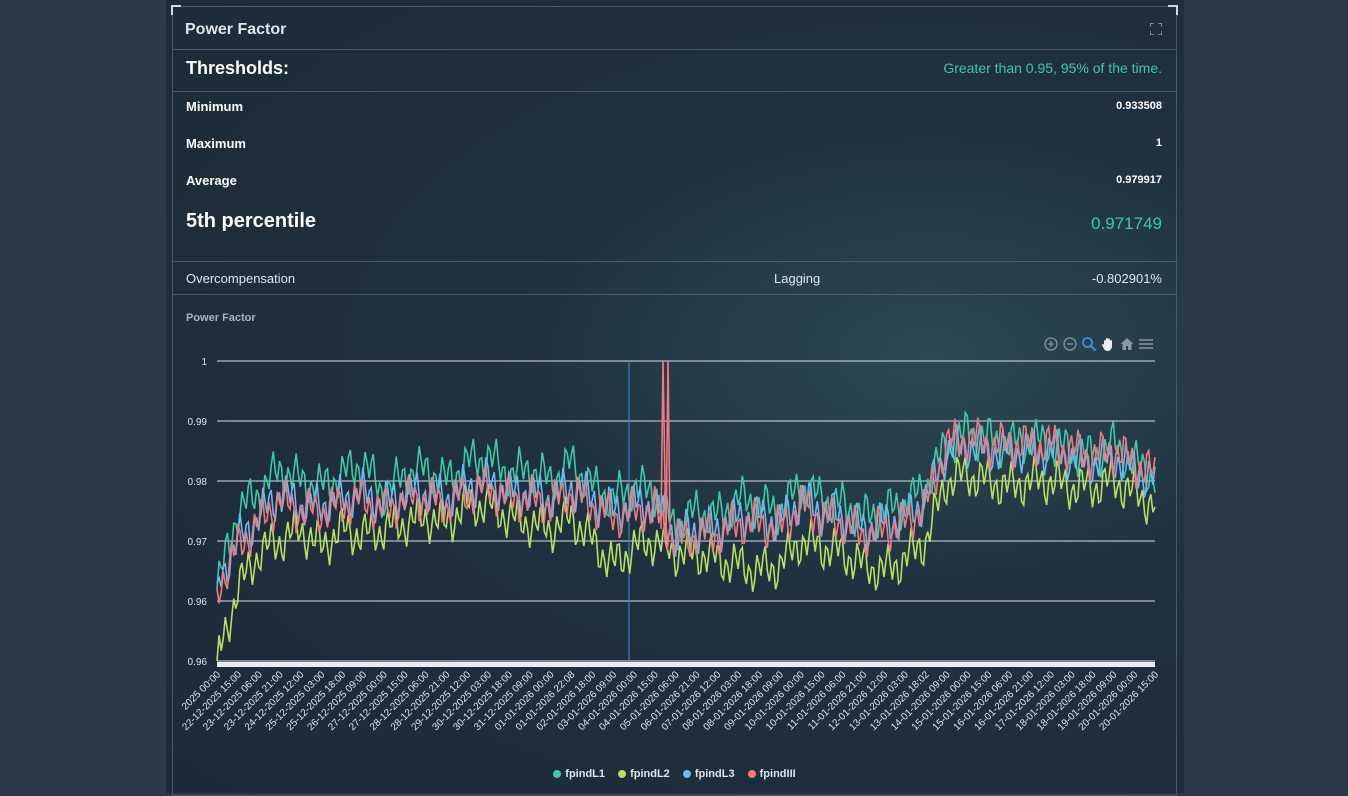 The image size is (1348, 796). Describe the element at coordinates (236, 29) in the screenshot. I see `card-title: Power Factor` at that location.